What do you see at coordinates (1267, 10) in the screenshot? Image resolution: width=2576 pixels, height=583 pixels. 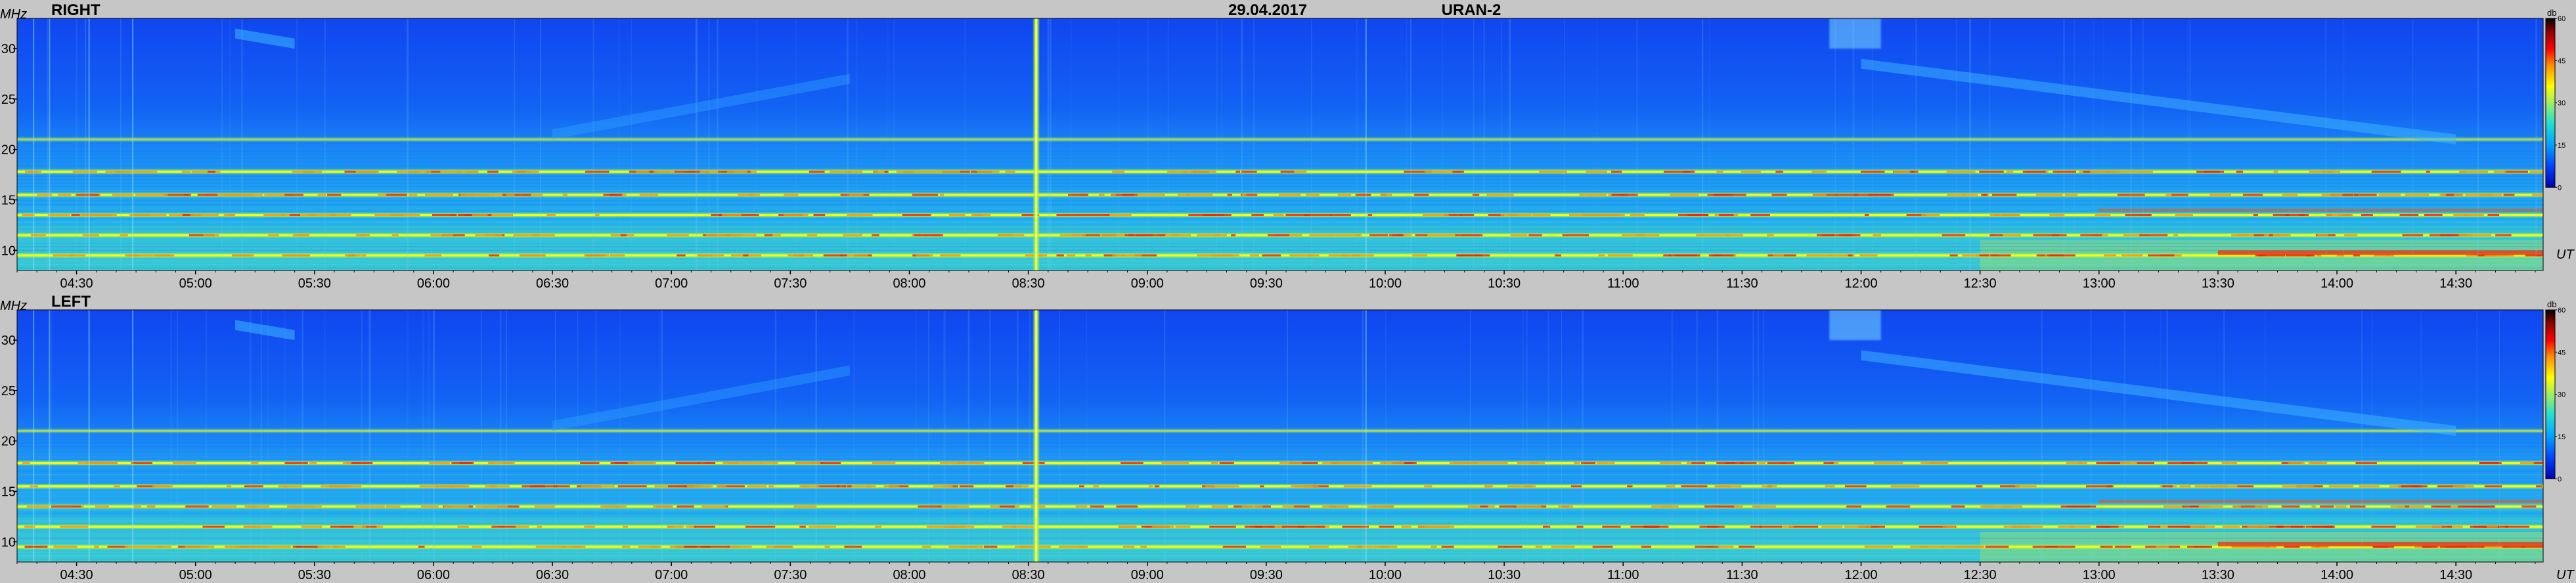 I see `header-date: 29.04.2017` at bounding box center [1267, 10].